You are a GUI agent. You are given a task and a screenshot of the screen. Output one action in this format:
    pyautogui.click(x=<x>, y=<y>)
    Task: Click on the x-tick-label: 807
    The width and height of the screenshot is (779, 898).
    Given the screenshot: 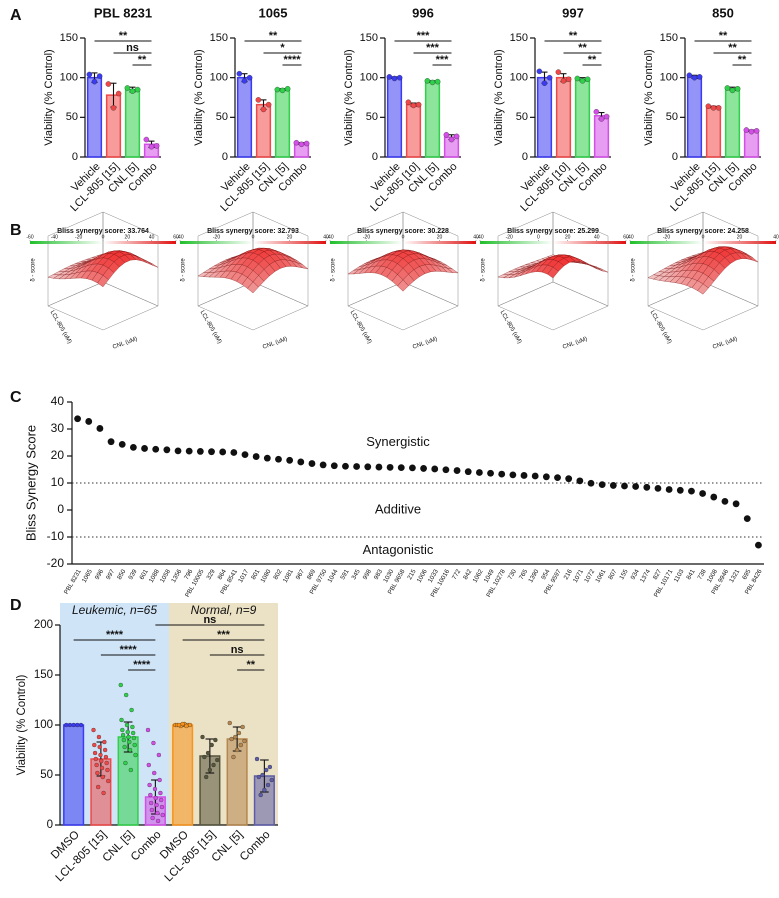 What is the action you would take?
    pyautogui.click(x=613, y=574)
    